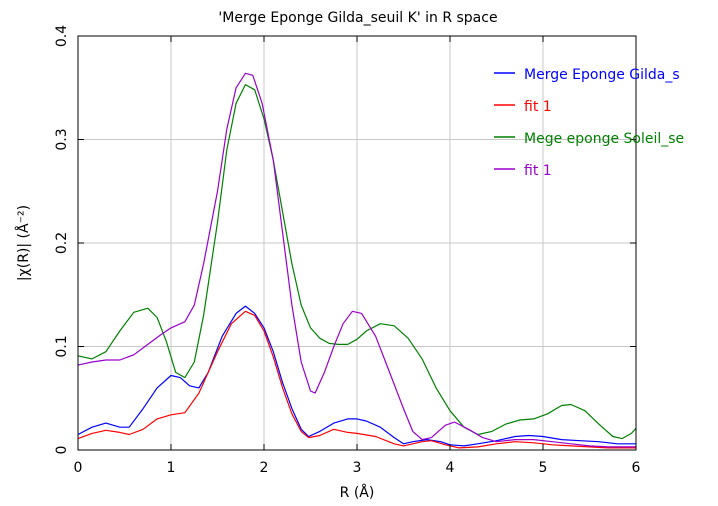 The image size is (718, 506). What do you see at coordinates (604, 139) in the screenshot?
I see `legend-label-3: Mege eponge Soleil_se` at bounding box center [604, 139].